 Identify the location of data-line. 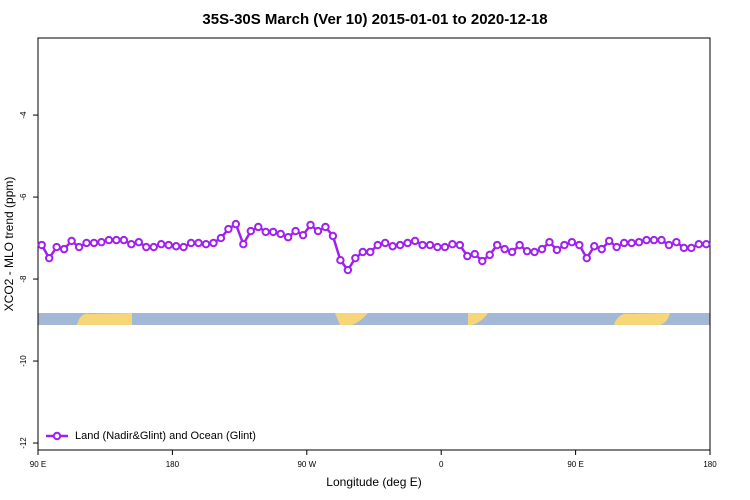
(373, 247).